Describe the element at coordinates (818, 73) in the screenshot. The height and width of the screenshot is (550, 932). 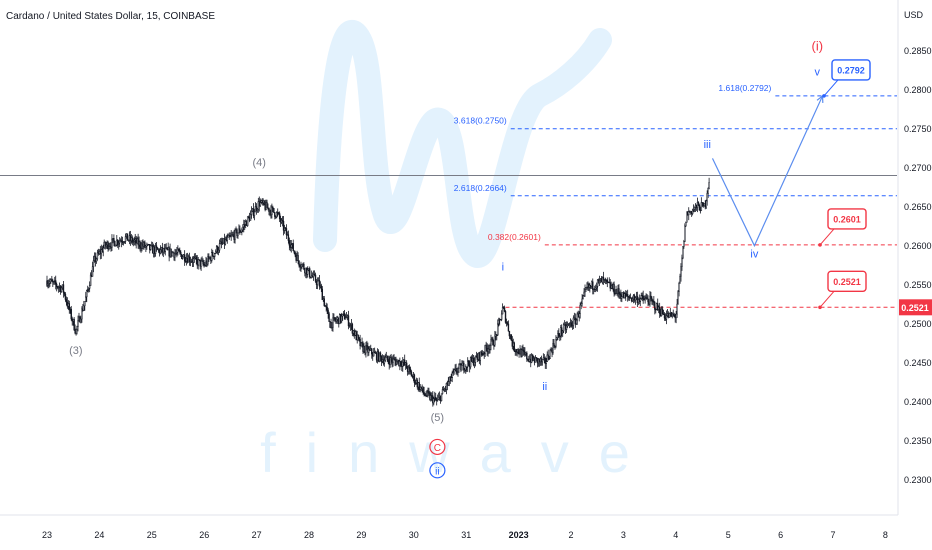
I see `wave-label: v` at that location.